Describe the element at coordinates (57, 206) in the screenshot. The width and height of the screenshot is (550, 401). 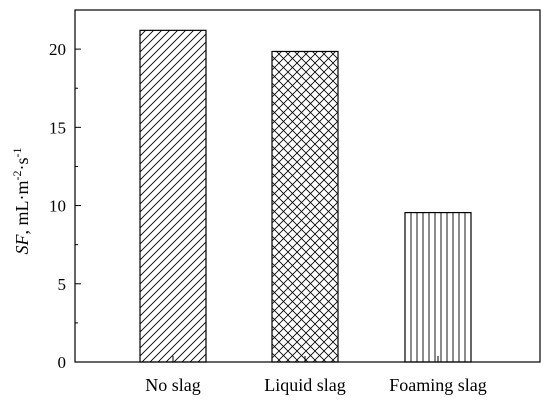
I see `y-tick-label: 10` at that location.